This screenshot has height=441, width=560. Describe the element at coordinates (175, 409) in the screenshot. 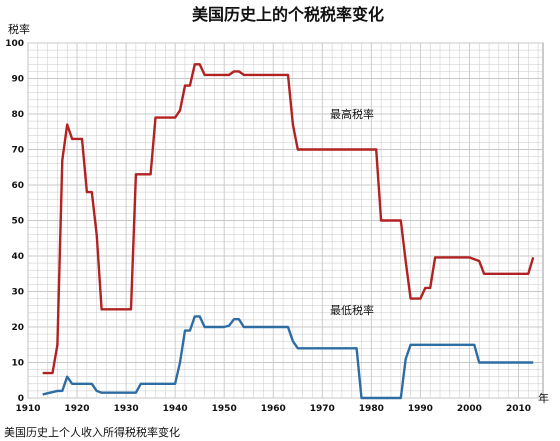

I see `x-tick-label: 1940` at that location.